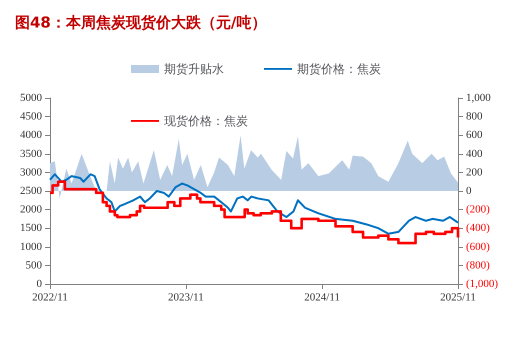 Image resolution: width=522 pixels, height=338 pixels. Describe the element at coordinates (469, 191) in the screenshot. I see `y2-tick-label: 0` at that location.